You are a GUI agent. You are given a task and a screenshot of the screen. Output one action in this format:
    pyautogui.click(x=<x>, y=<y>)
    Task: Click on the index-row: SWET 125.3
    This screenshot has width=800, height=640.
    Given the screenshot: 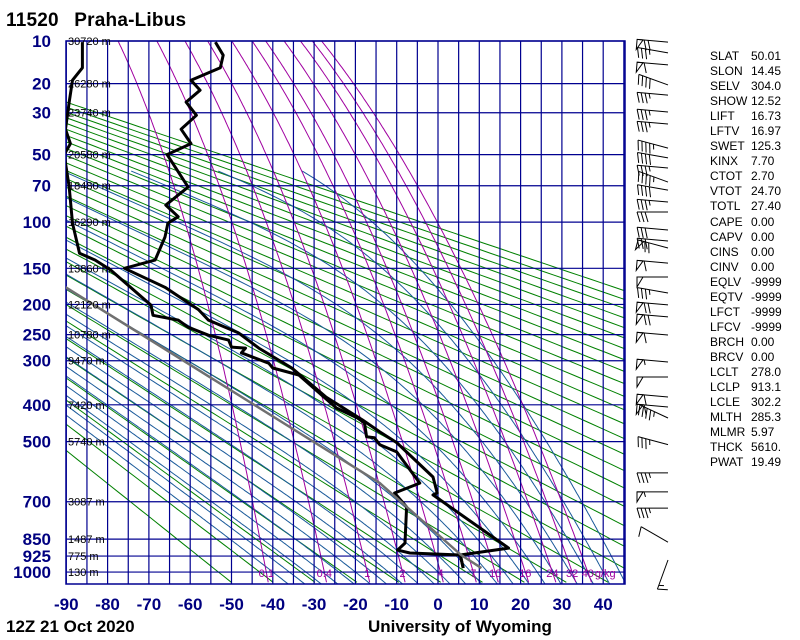 What is the action you would take?
    pyautogui.click(x=746, y=146)
    